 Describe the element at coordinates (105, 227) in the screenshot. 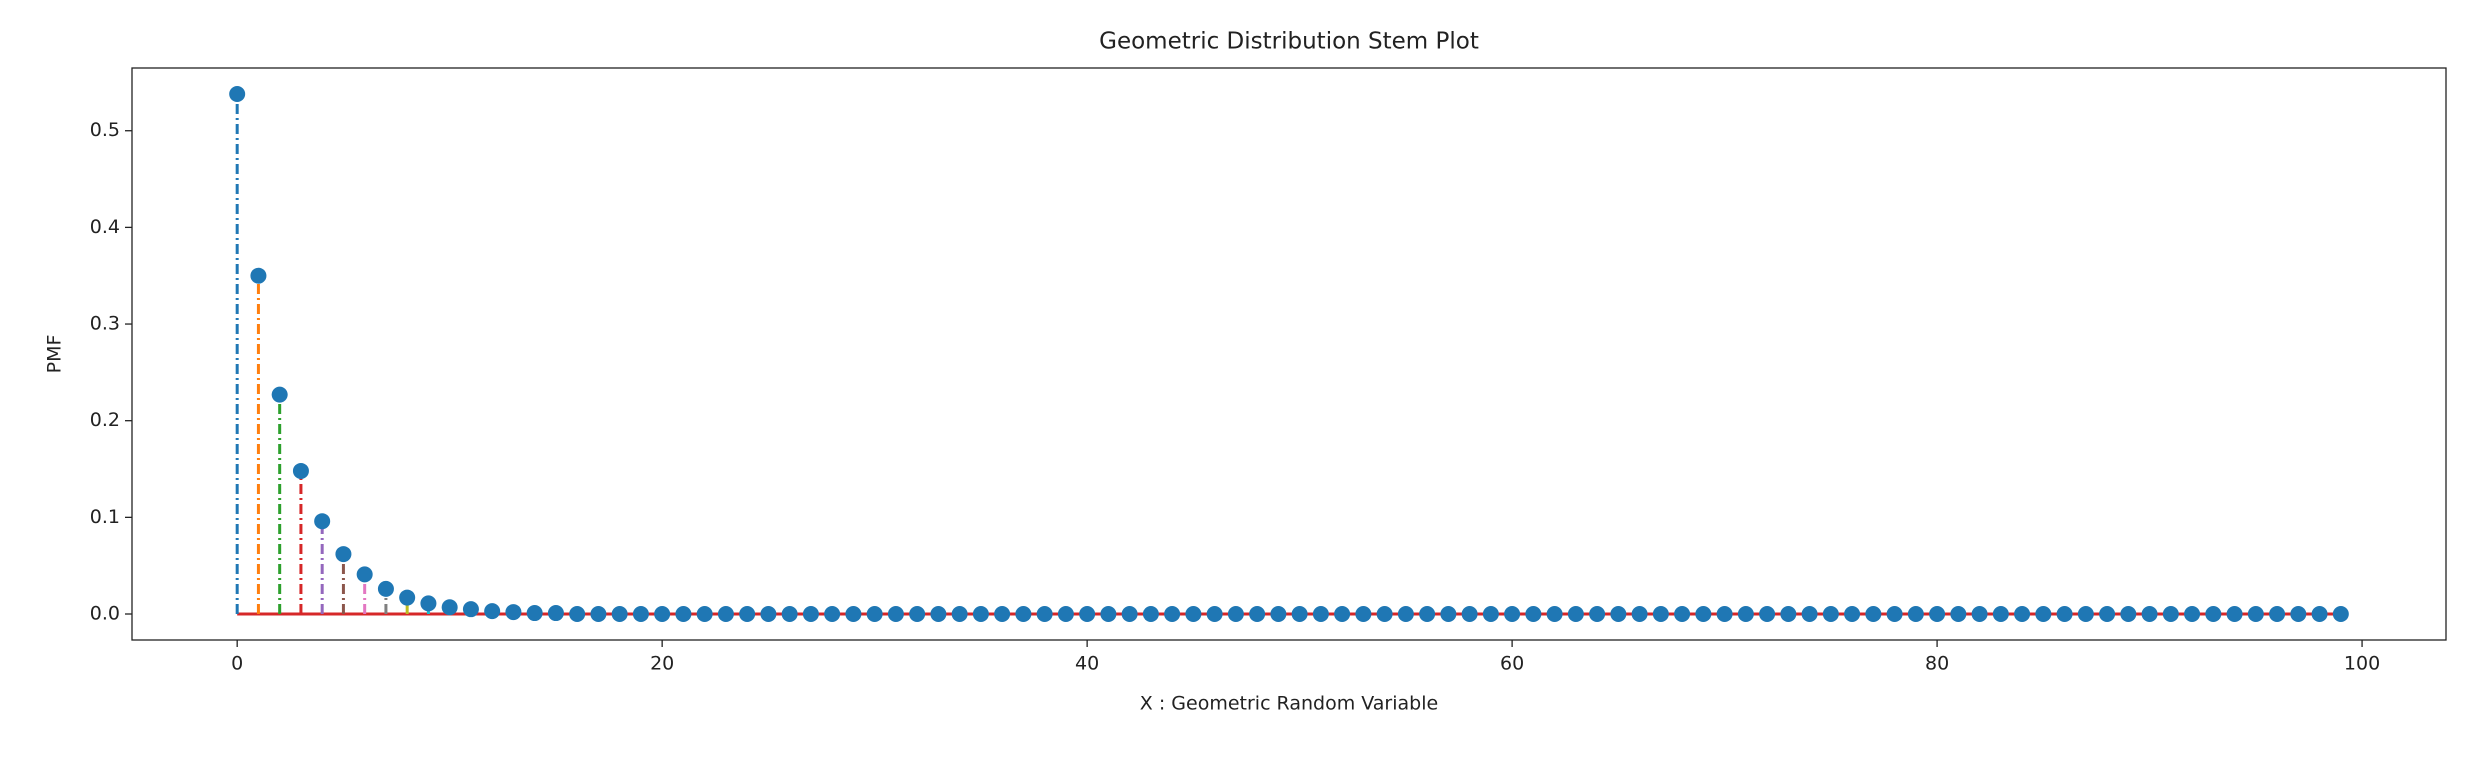

I see `y-tick-label: 0.4` at that location.